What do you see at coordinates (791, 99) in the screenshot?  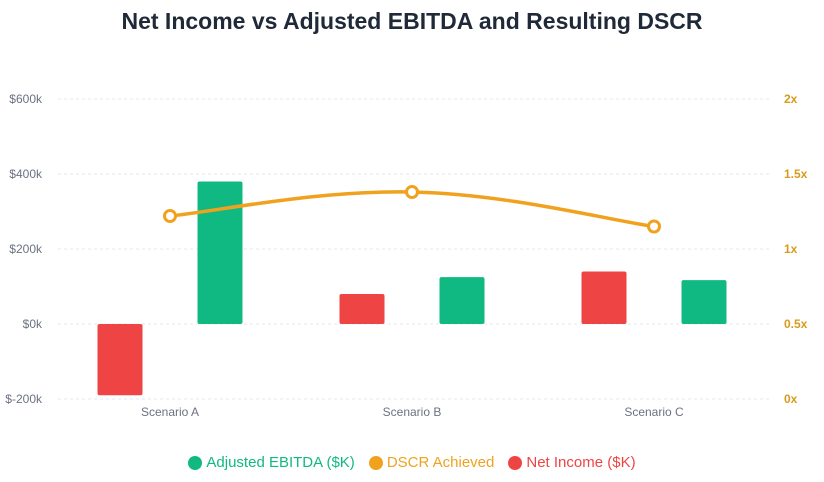 I see `right-tick-label: 2x` at bounding box center [791, 99].